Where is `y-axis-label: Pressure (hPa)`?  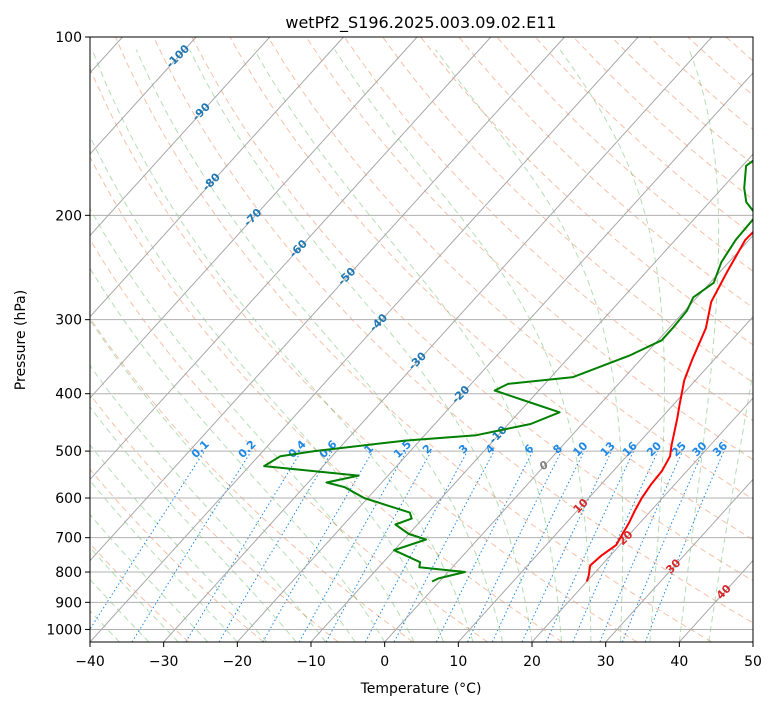
y-axis-label: Pressure (hPa) is located at coordinates (21, 340).